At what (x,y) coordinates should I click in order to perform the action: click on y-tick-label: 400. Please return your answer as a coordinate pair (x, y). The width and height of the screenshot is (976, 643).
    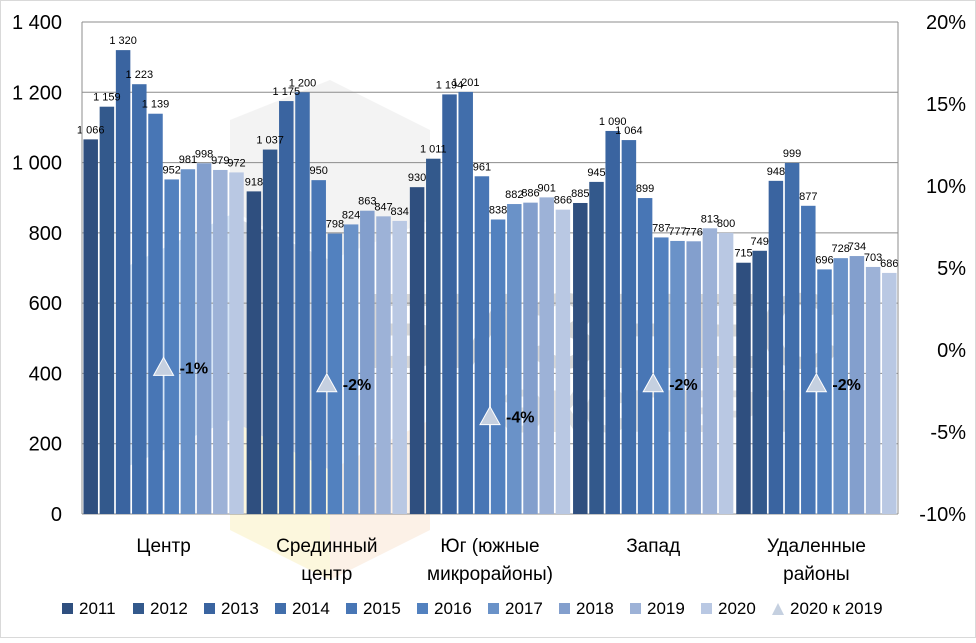
    Looking at the image, I should click on (45, 374).